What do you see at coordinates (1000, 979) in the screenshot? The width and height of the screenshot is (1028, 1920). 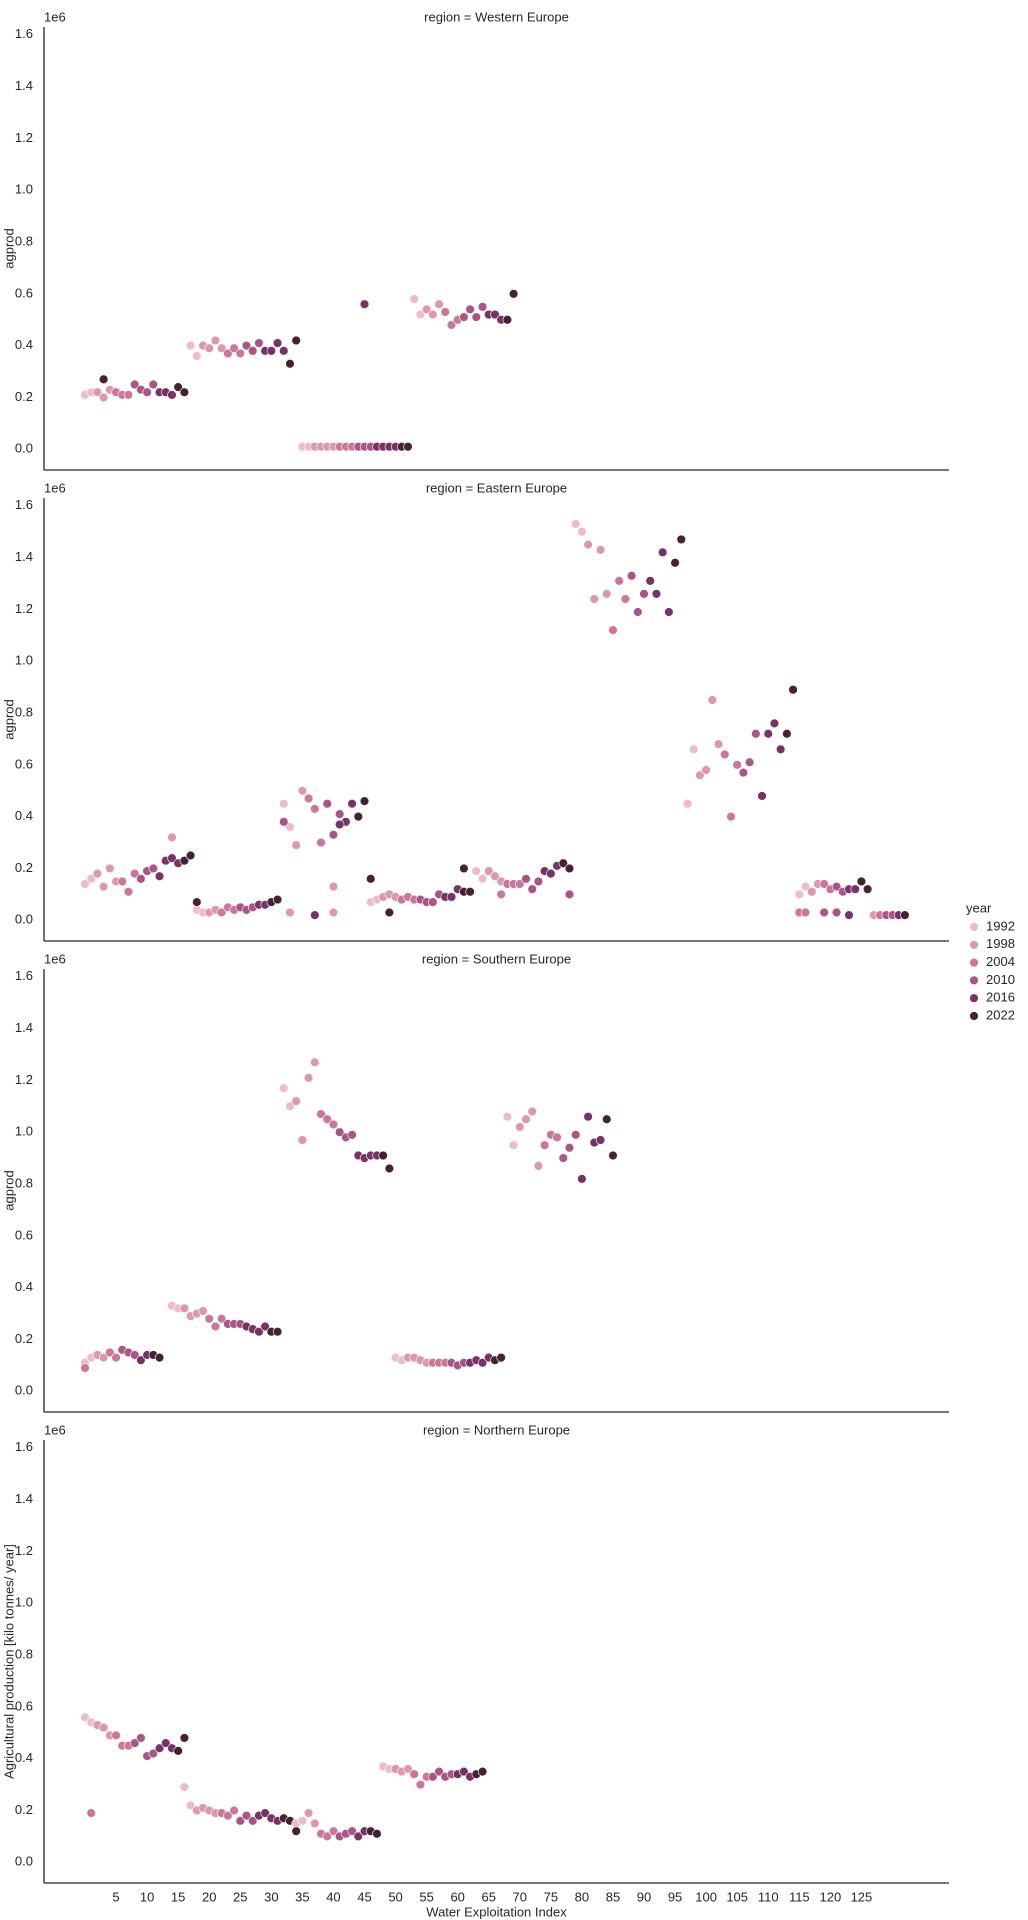 I see `legend-label: 2010` at bounding box center [1000, 979].